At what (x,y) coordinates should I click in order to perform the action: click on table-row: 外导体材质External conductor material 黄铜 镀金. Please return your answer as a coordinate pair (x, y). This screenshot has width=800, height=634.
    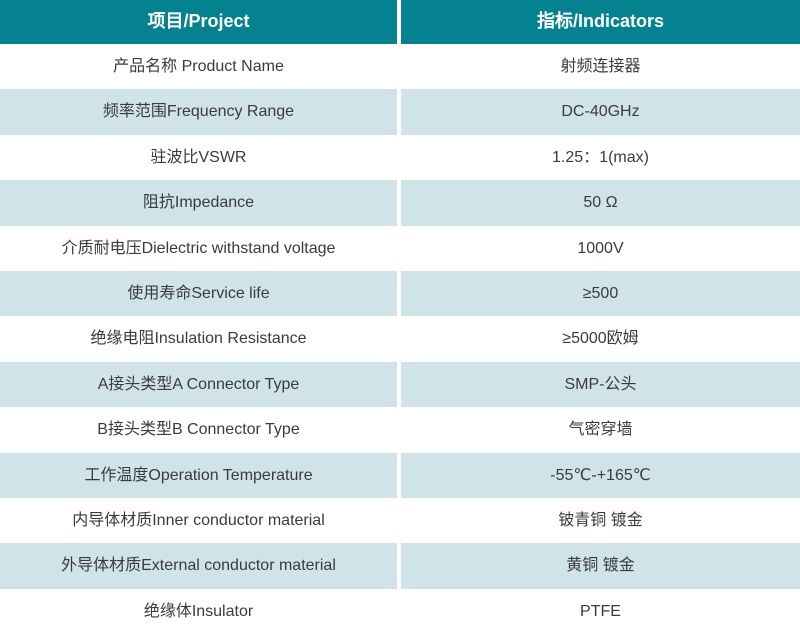
    Looking at the image, I should click on (400, 566).